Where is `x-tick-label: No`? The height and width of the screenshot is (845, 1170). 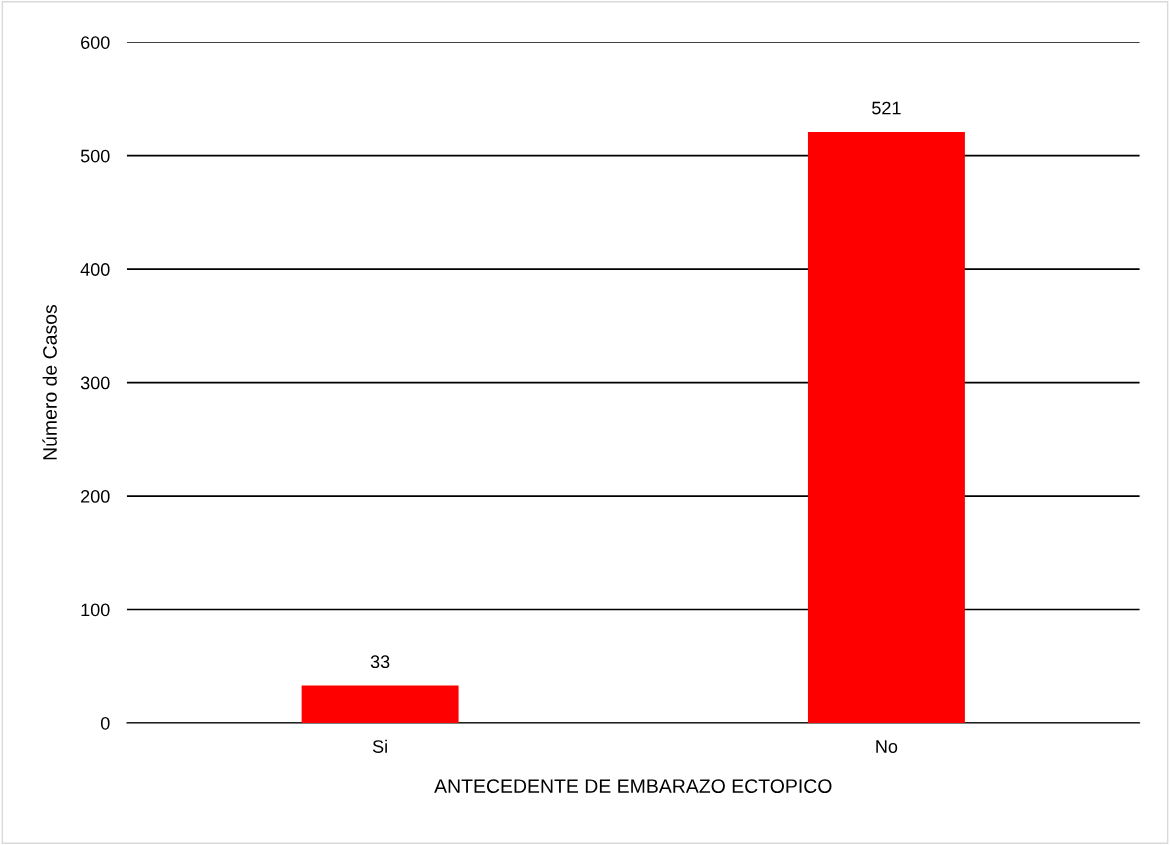
x-tick-label: No is located at coordinates (887, 746).